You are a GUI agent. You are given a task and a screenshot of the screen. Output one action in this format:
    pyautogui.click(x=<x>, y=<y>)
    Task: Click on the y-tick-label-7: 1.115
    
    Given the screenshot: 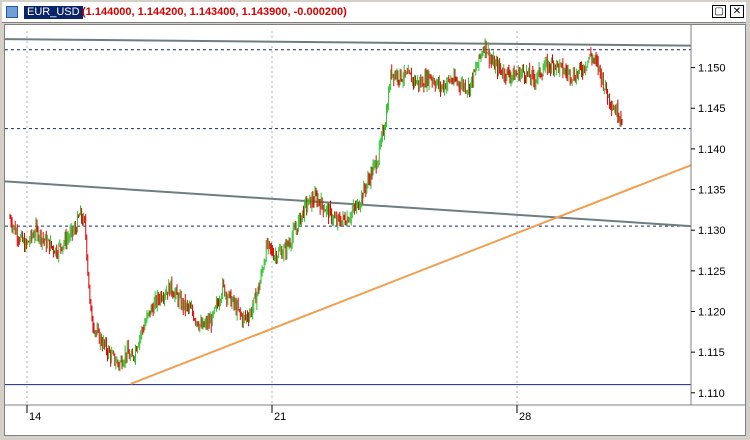 What is the action you would take?
    pyautogui.click(x=711, y=353)
    